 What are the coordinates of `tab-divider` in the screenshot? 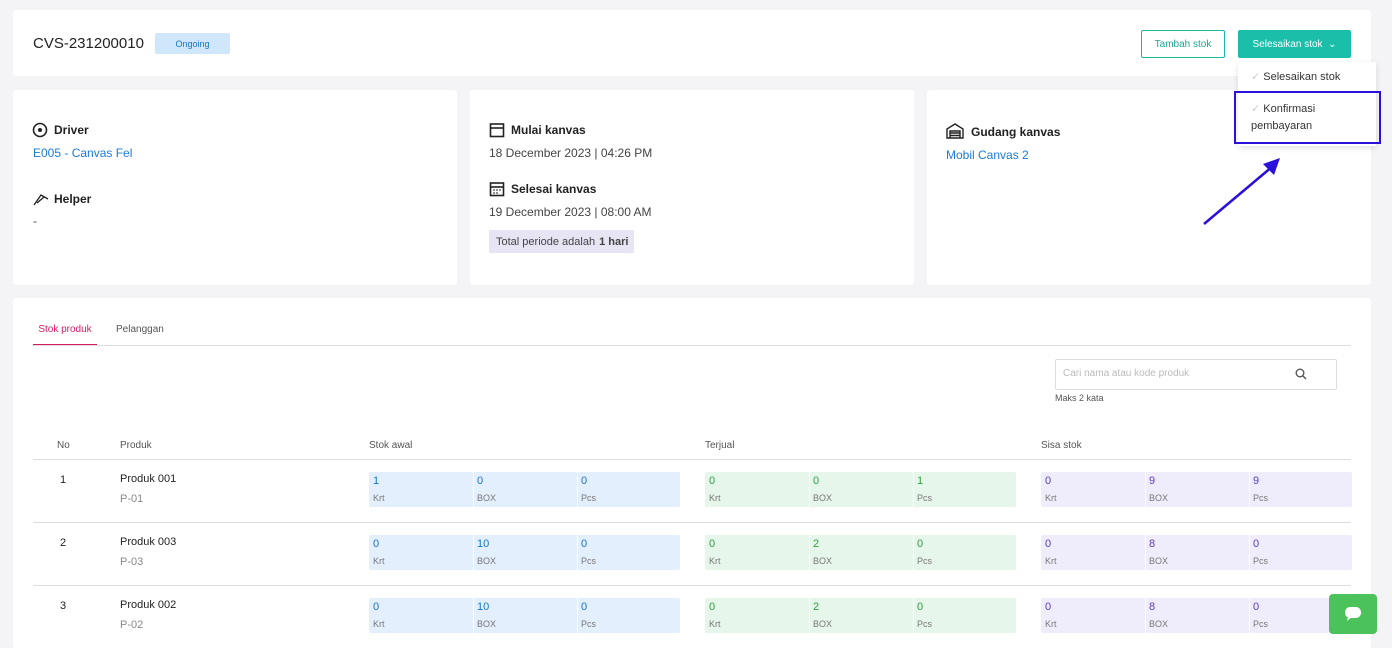 It's located at (692, 345).